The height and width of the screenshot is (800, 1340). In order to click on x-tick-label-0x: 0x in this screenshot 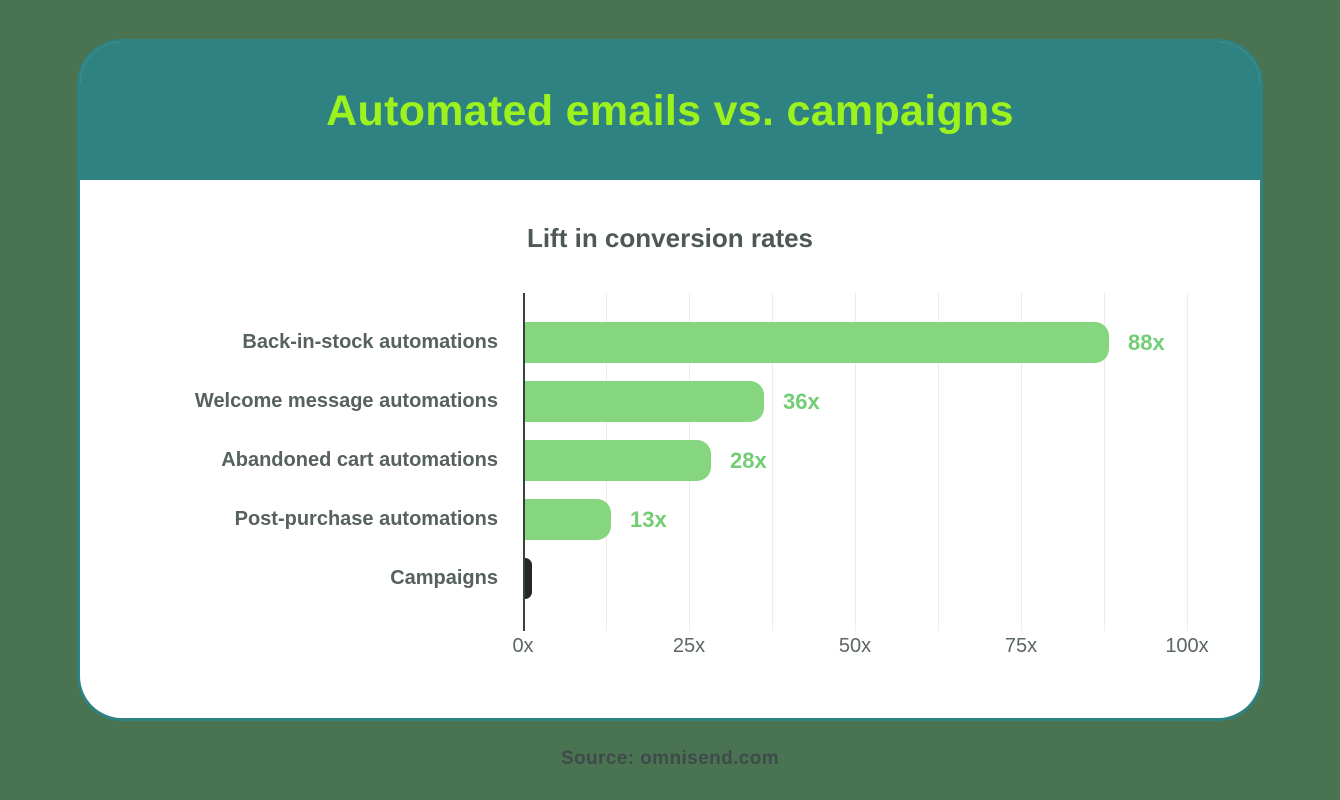, I will do `click(523, 646)`.